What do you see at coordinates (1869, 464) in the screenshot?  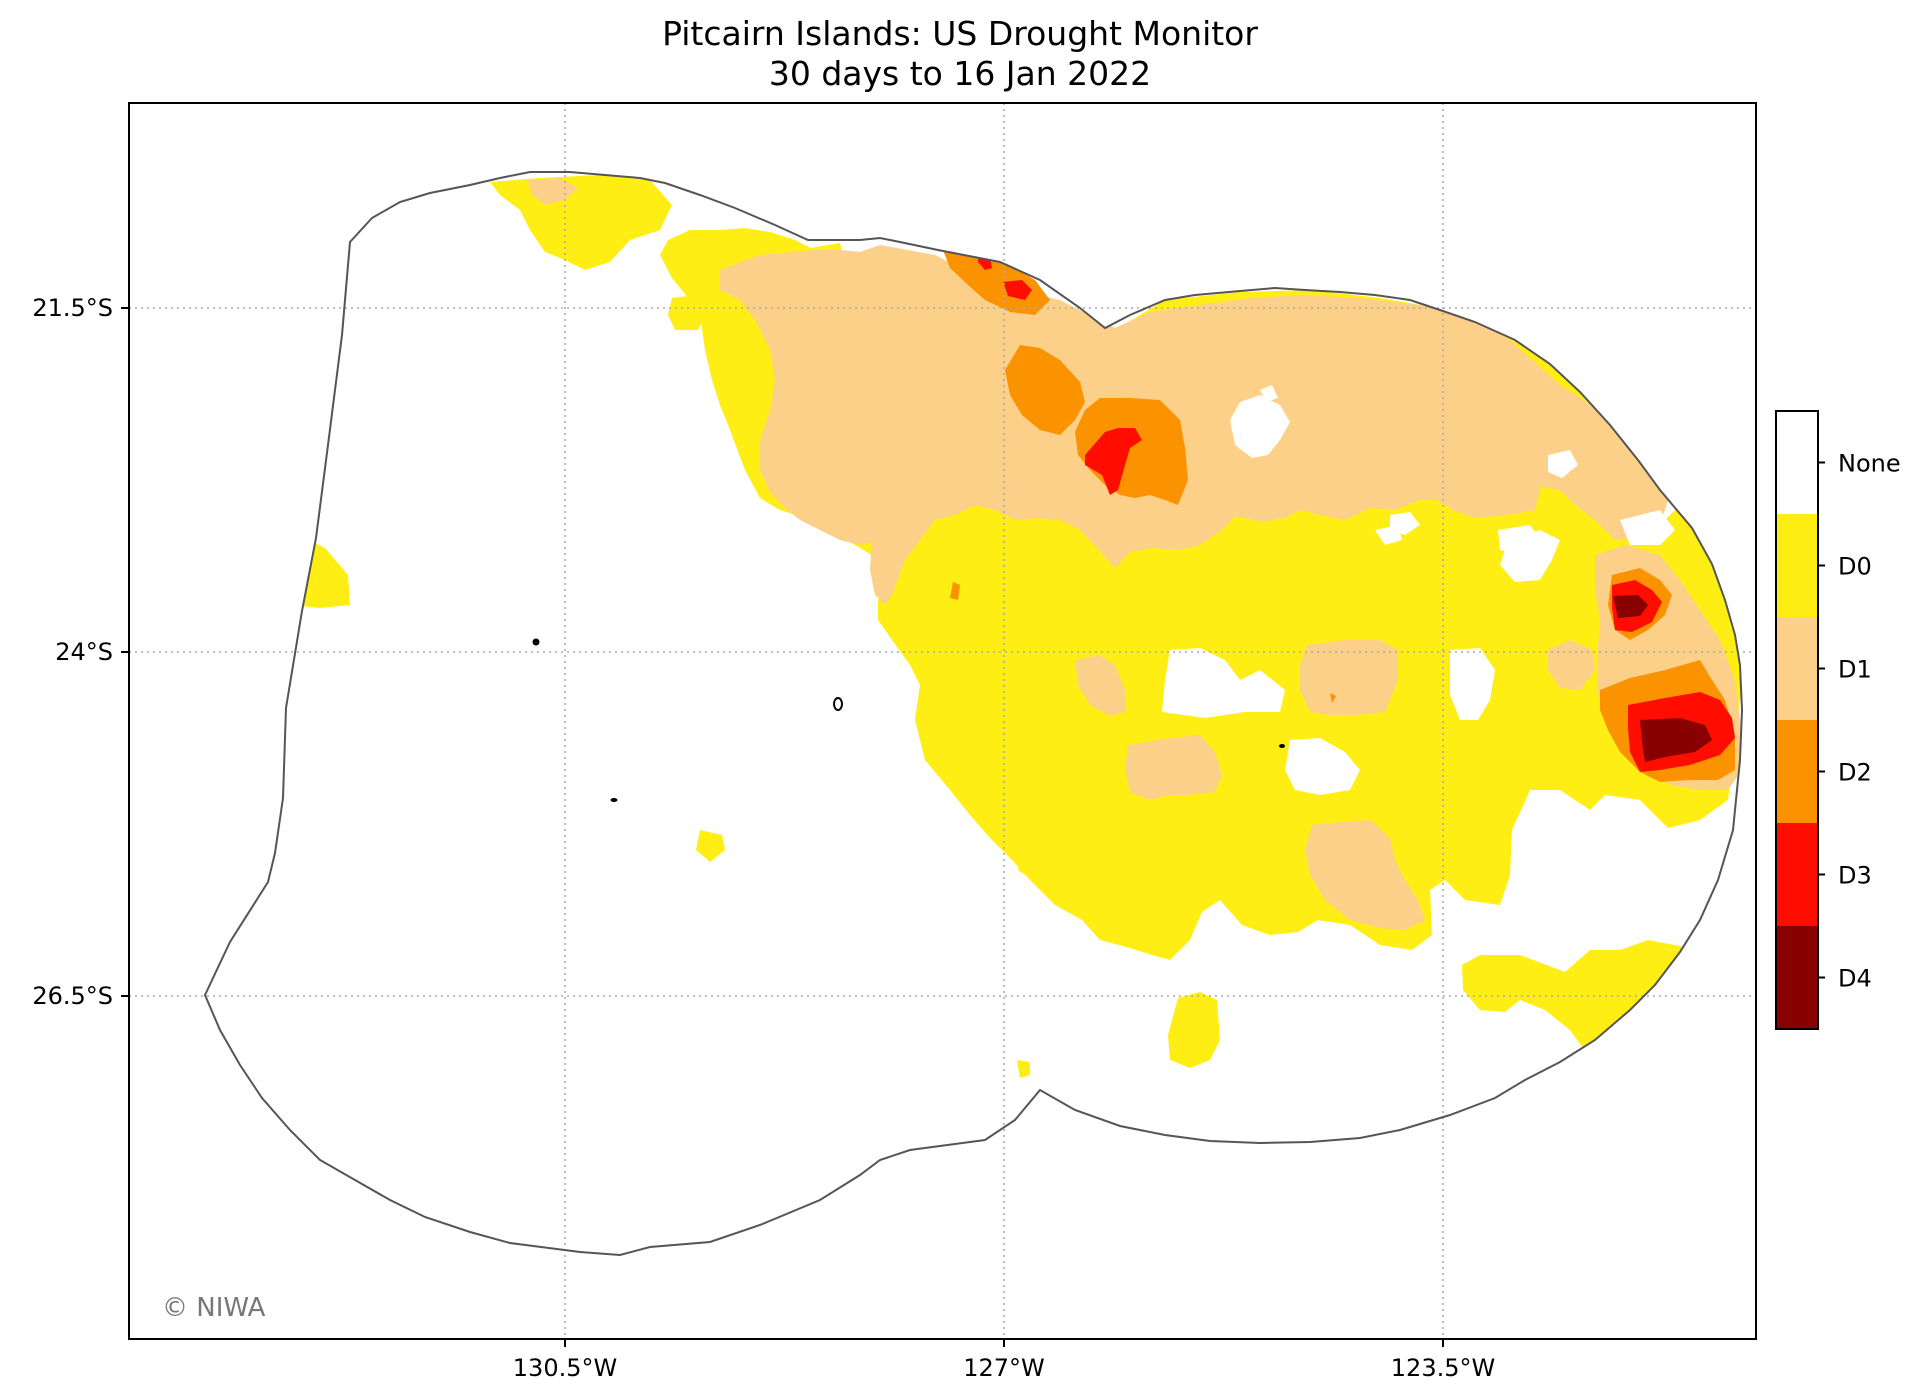 I see `legend-label: None` at bounding box center [1869, 464].